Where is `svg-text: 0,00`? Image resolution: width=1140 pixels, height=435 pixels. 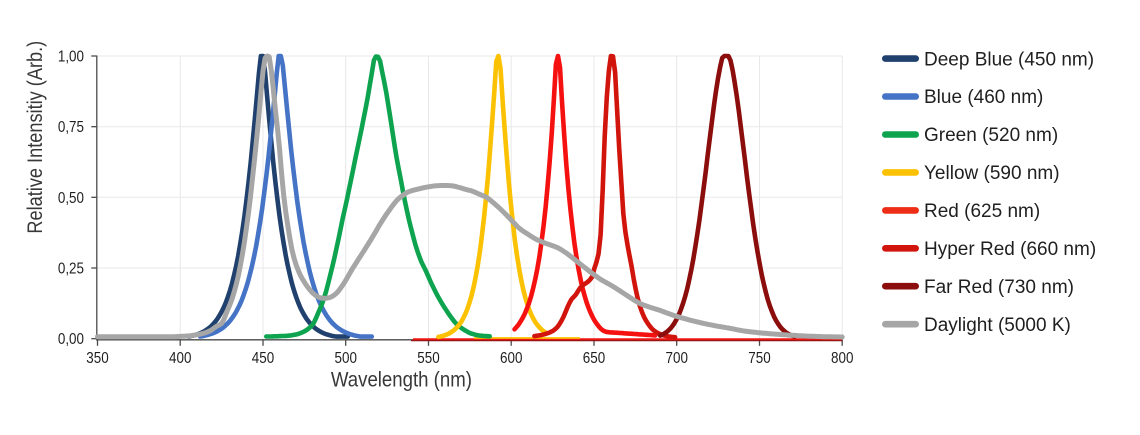
svg-text: 0,00 is located at coordinates (71, 339).